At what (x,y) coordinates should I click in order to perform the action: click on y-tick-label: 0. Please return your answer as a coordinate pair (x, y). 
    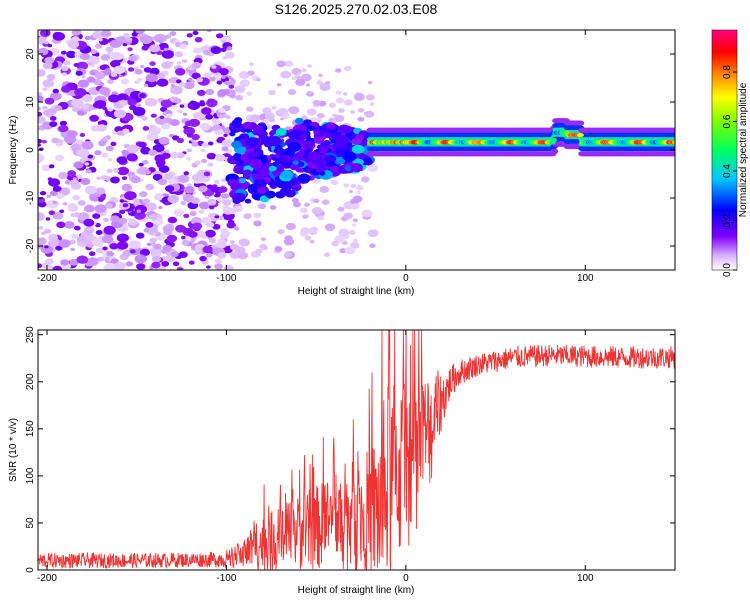
    Looking at the image, I should click on (30, 150).